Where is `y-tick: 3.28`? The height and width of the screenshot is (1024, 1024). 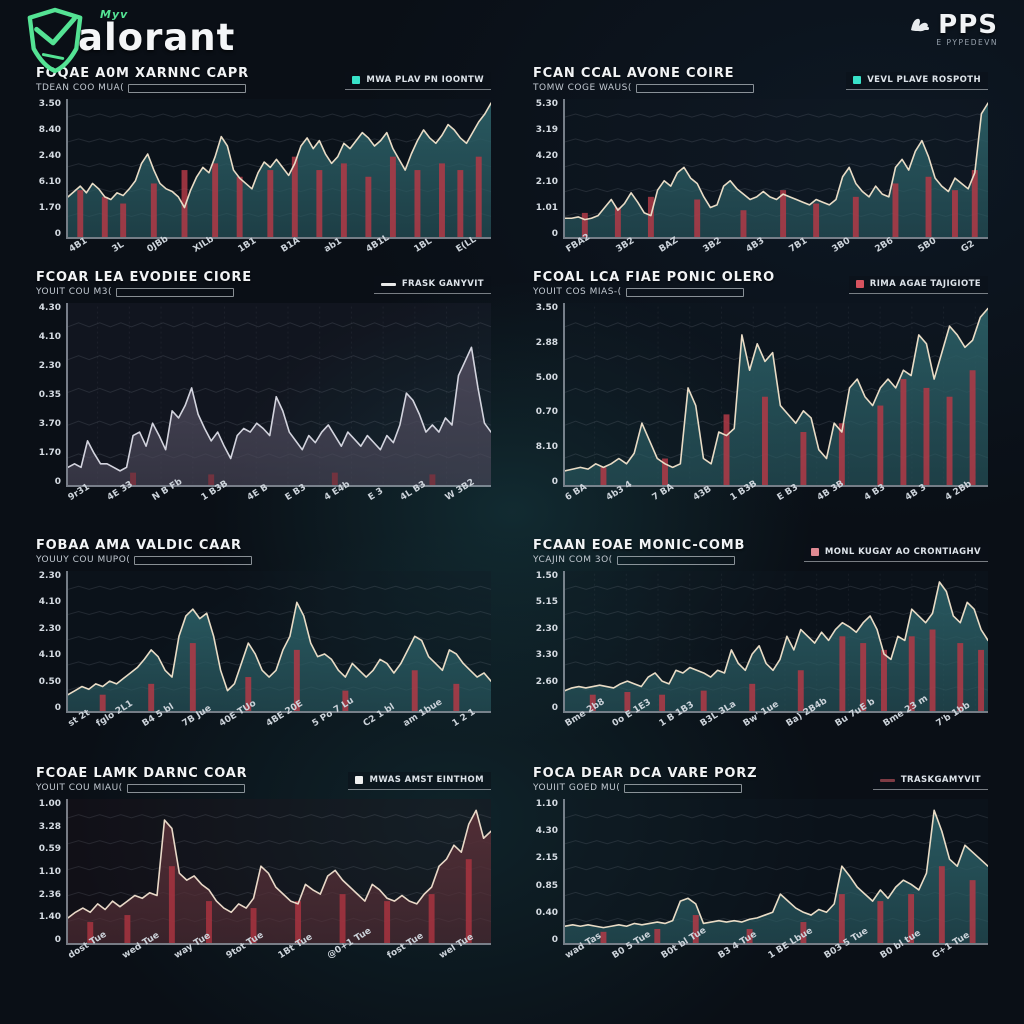 y-tick: 3.28 is located at coordinates (49, 826).